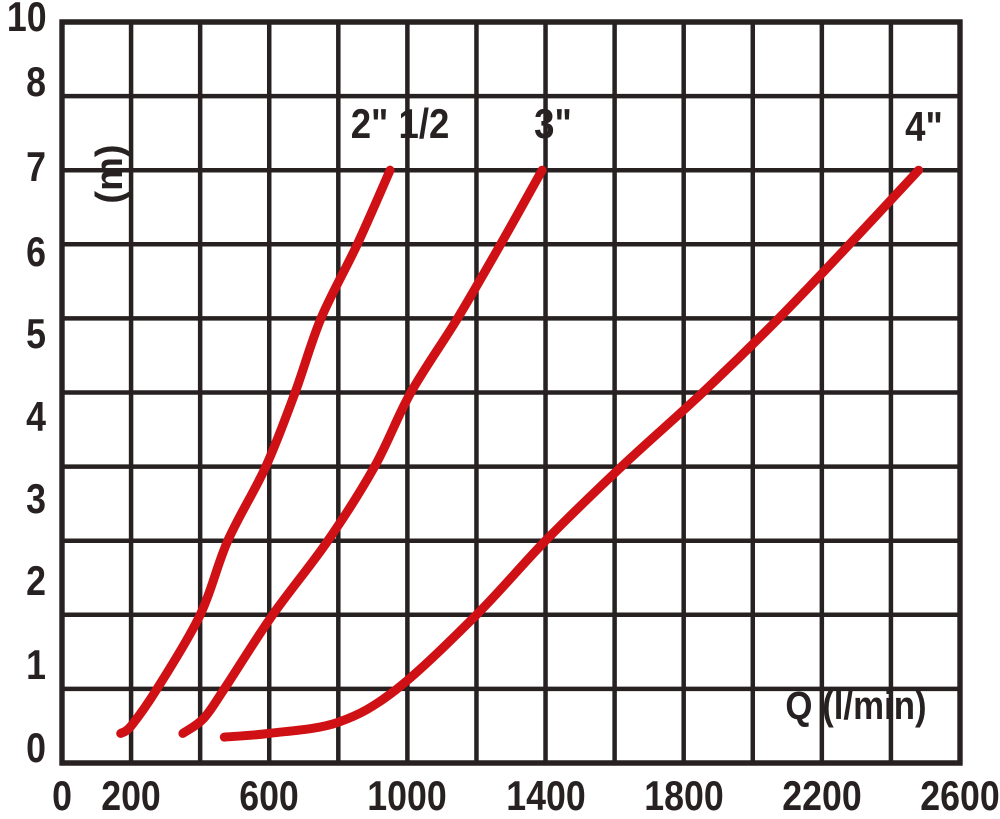 Image resolution: width=1000 pixels, height=819 pixels. What do you see at coordinates (36, 580) in the screenshot?
I see `y-tick-label-2: 2` at bounding box center [36, 580].